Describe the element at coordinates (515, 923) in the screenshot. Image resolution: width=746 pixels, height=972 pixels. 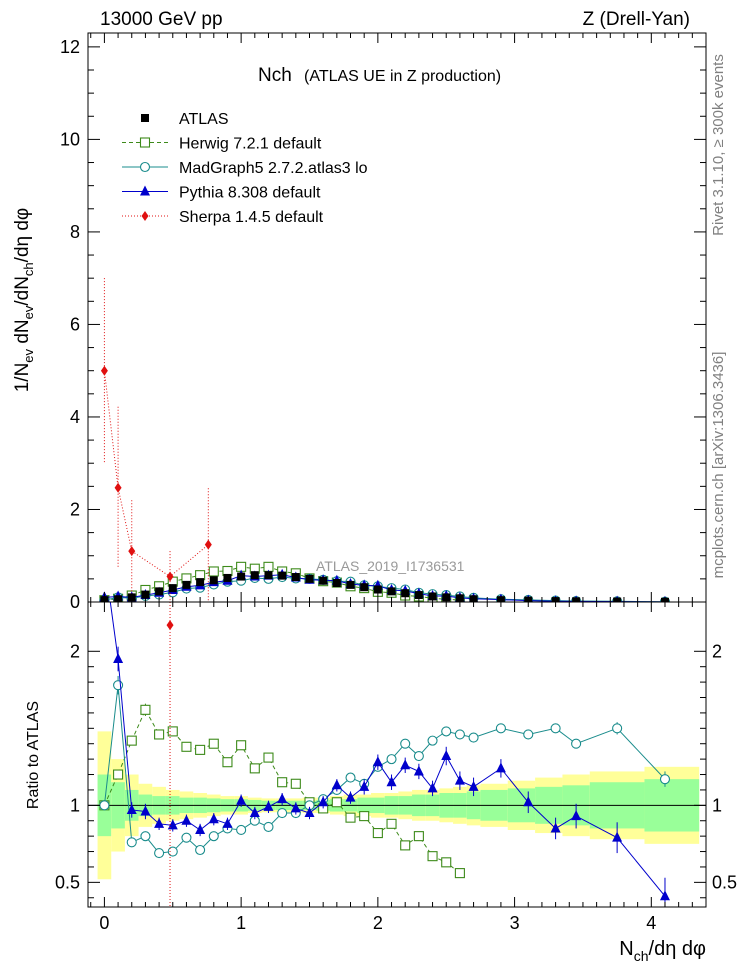
I see `x-tick-label: 3` at that location.